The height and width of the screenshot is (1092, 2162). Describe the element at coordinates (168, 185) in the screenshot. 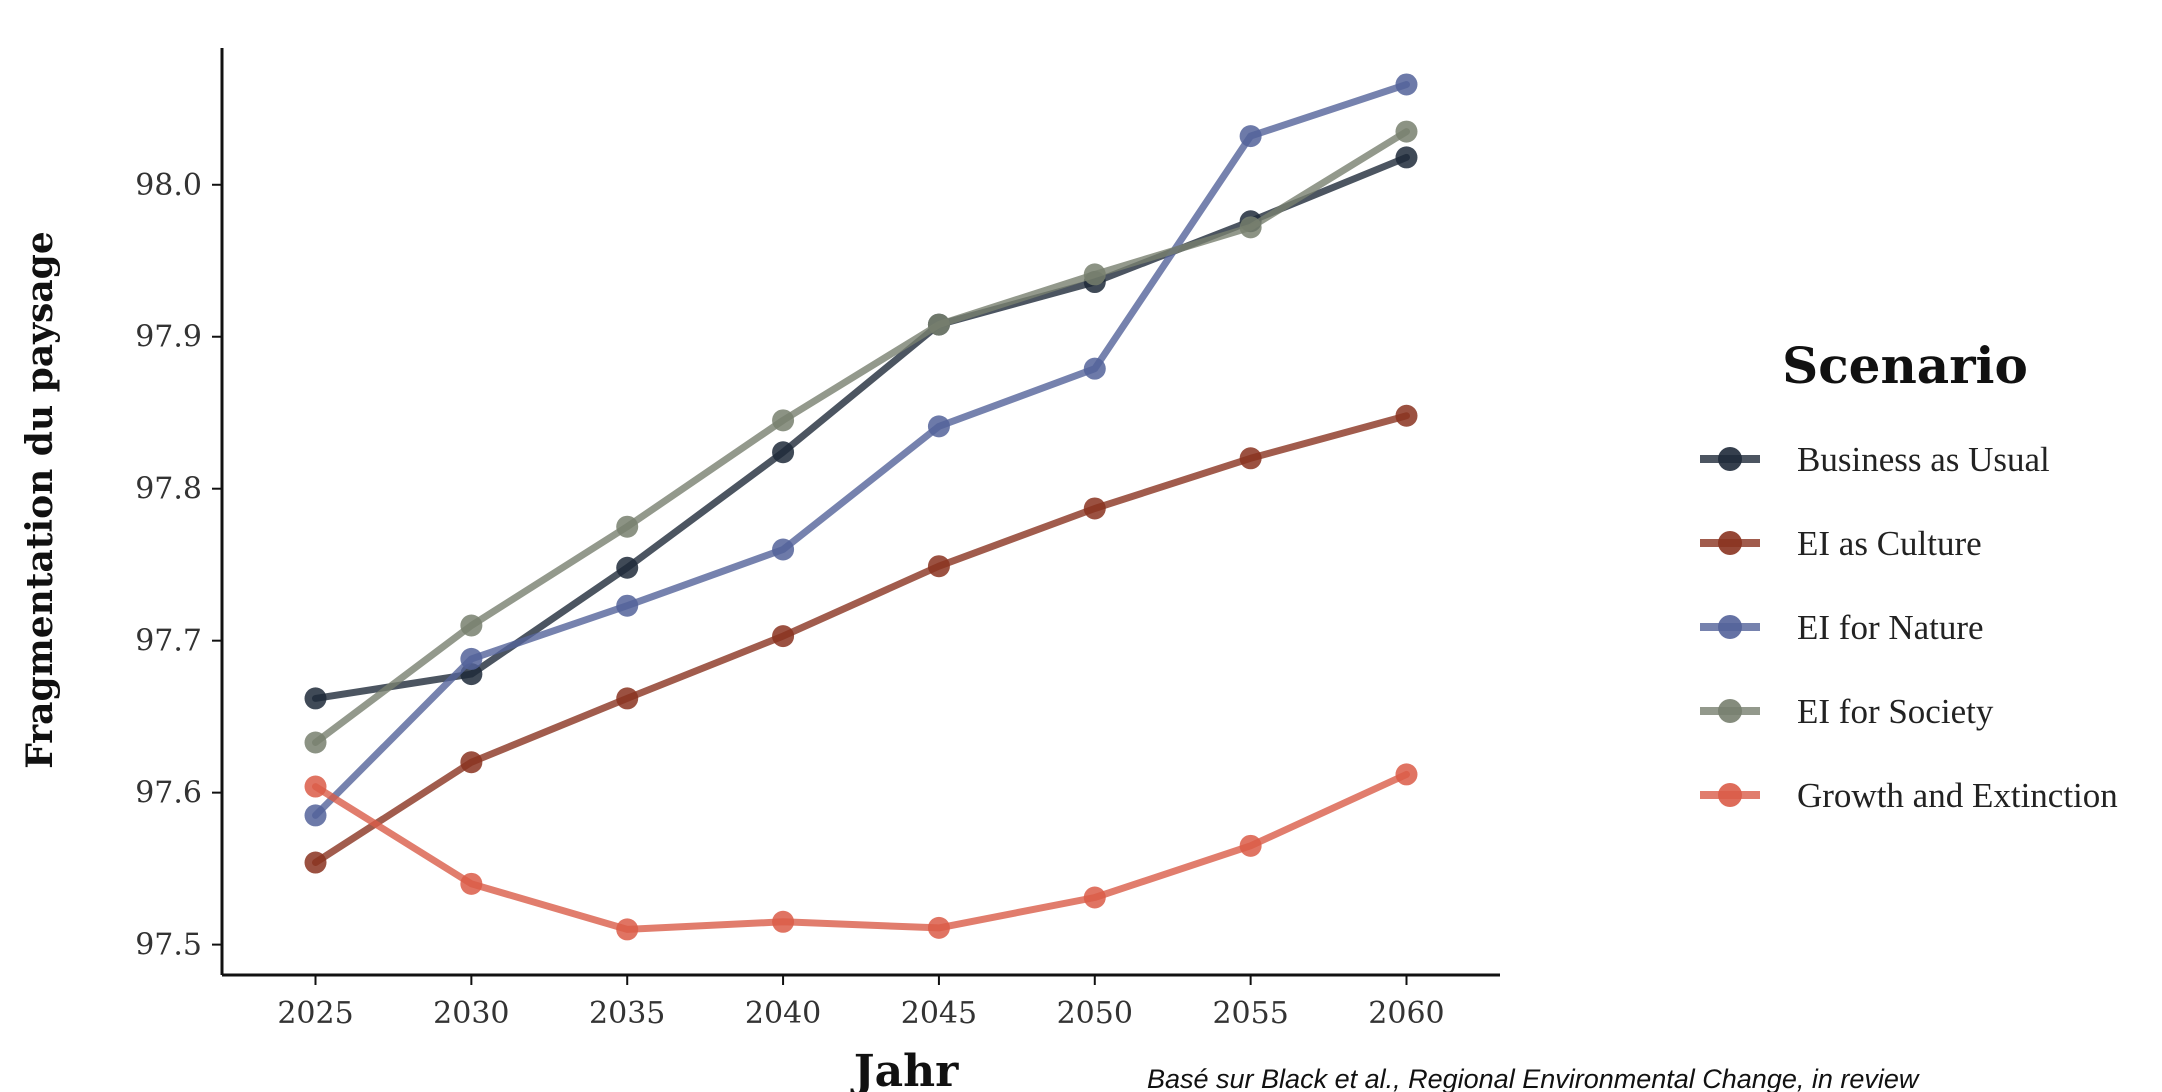

I see `y-tick-label: 98.0` at that location.